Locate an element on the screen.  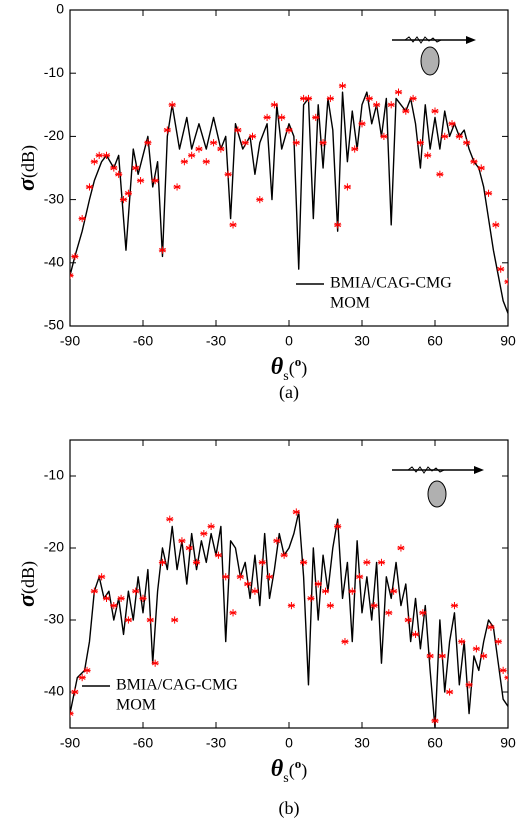
x-axis-label-part: ) is located at coordinates (304, 368).